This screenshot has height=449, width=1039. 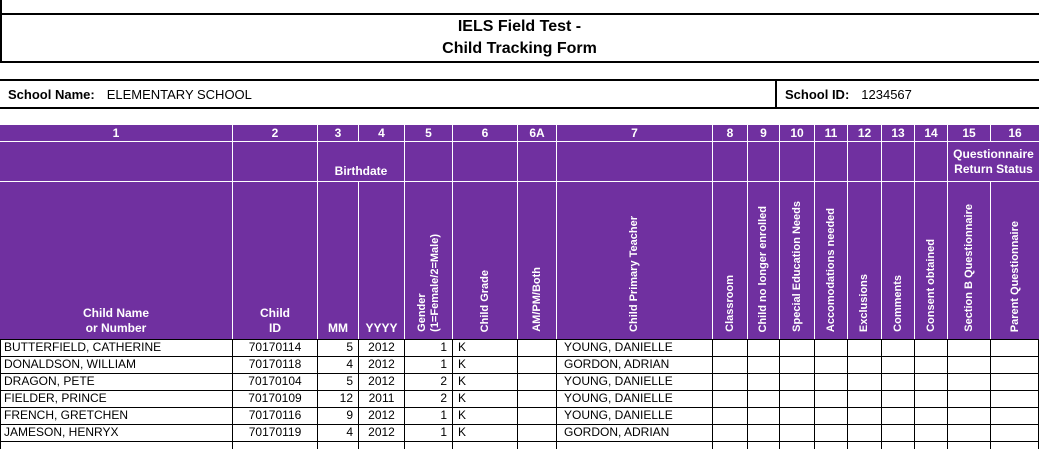 I want to click on col-number-8: 8, so click(x=730, y=133).